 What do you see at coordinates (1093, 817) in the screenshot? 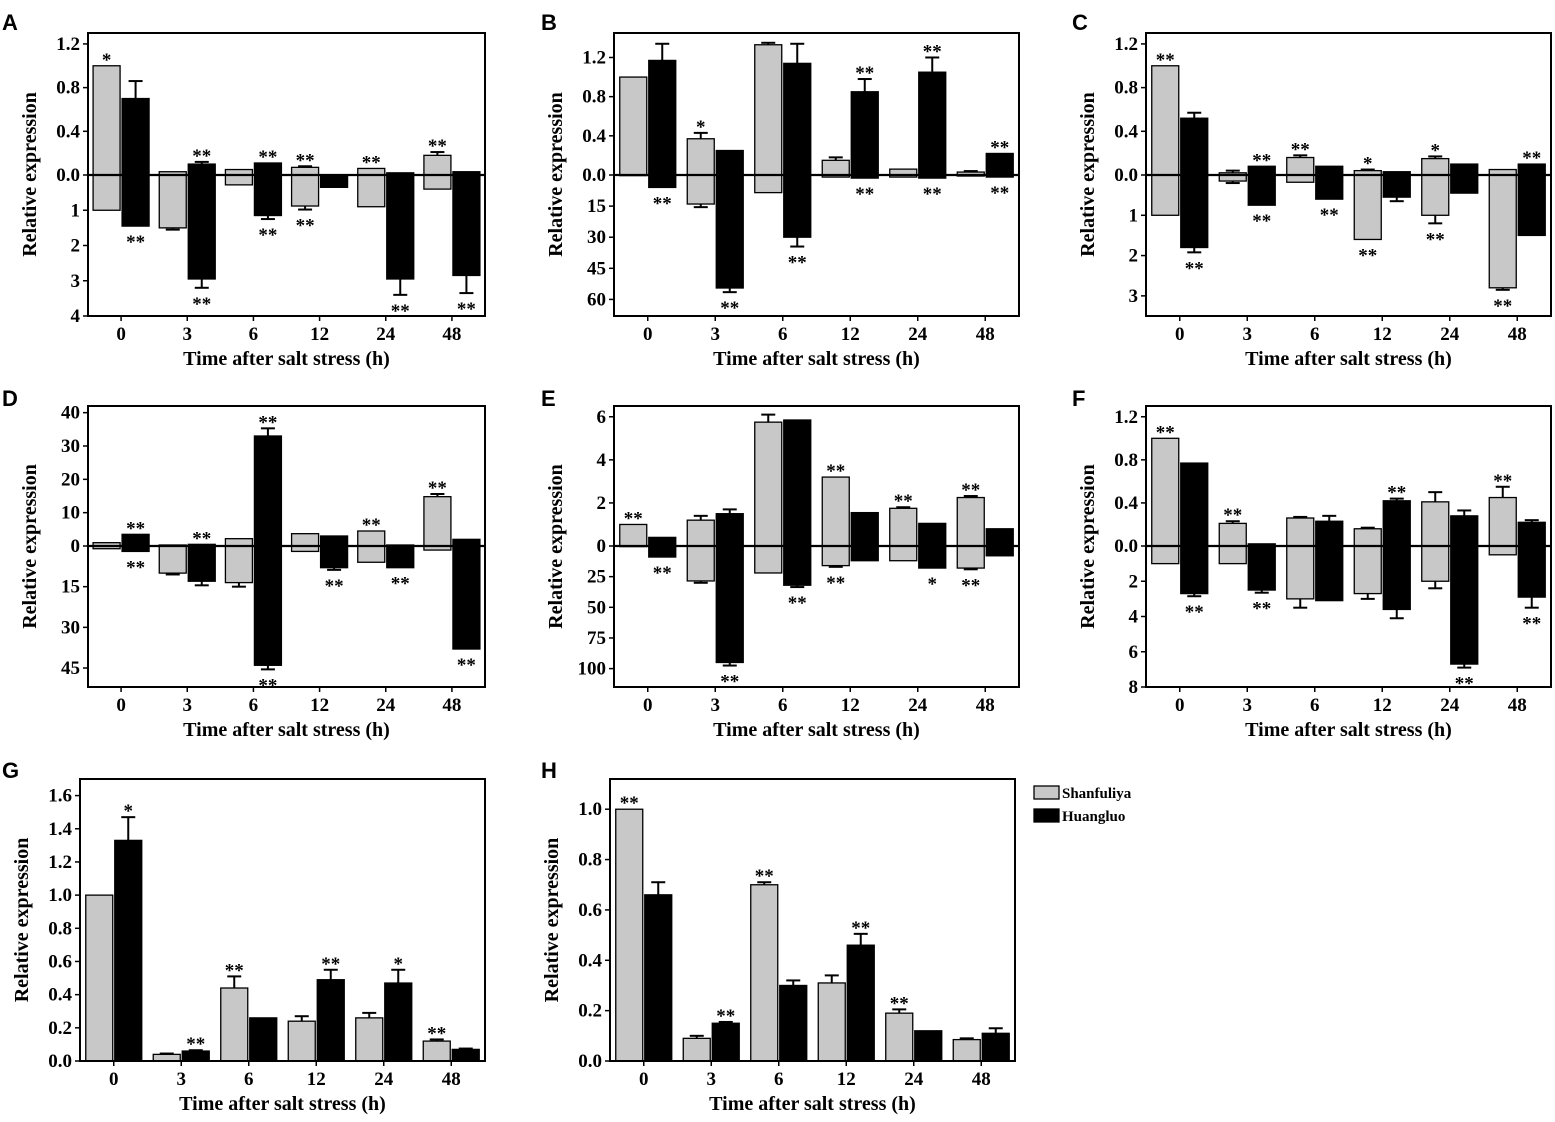
I see `legend-label-huangluo: Huangluo` at bounding box center [1093, 817].